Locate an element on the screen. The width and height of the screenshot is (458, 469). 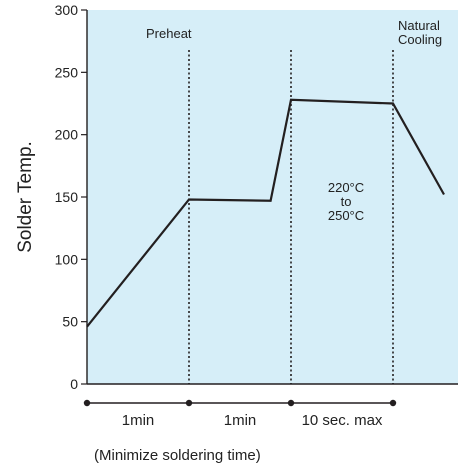
timeline-label-2: 1min is located at coordinates (240, 420).